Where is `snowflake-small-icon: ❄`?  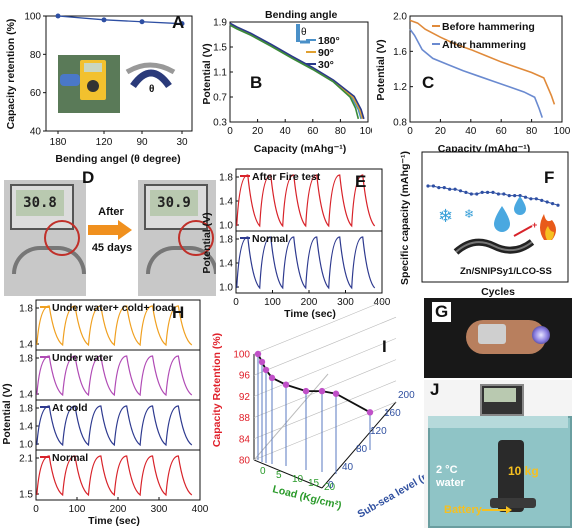 snowflake-small-icon: ❄ is located at coordinates (469, 214).